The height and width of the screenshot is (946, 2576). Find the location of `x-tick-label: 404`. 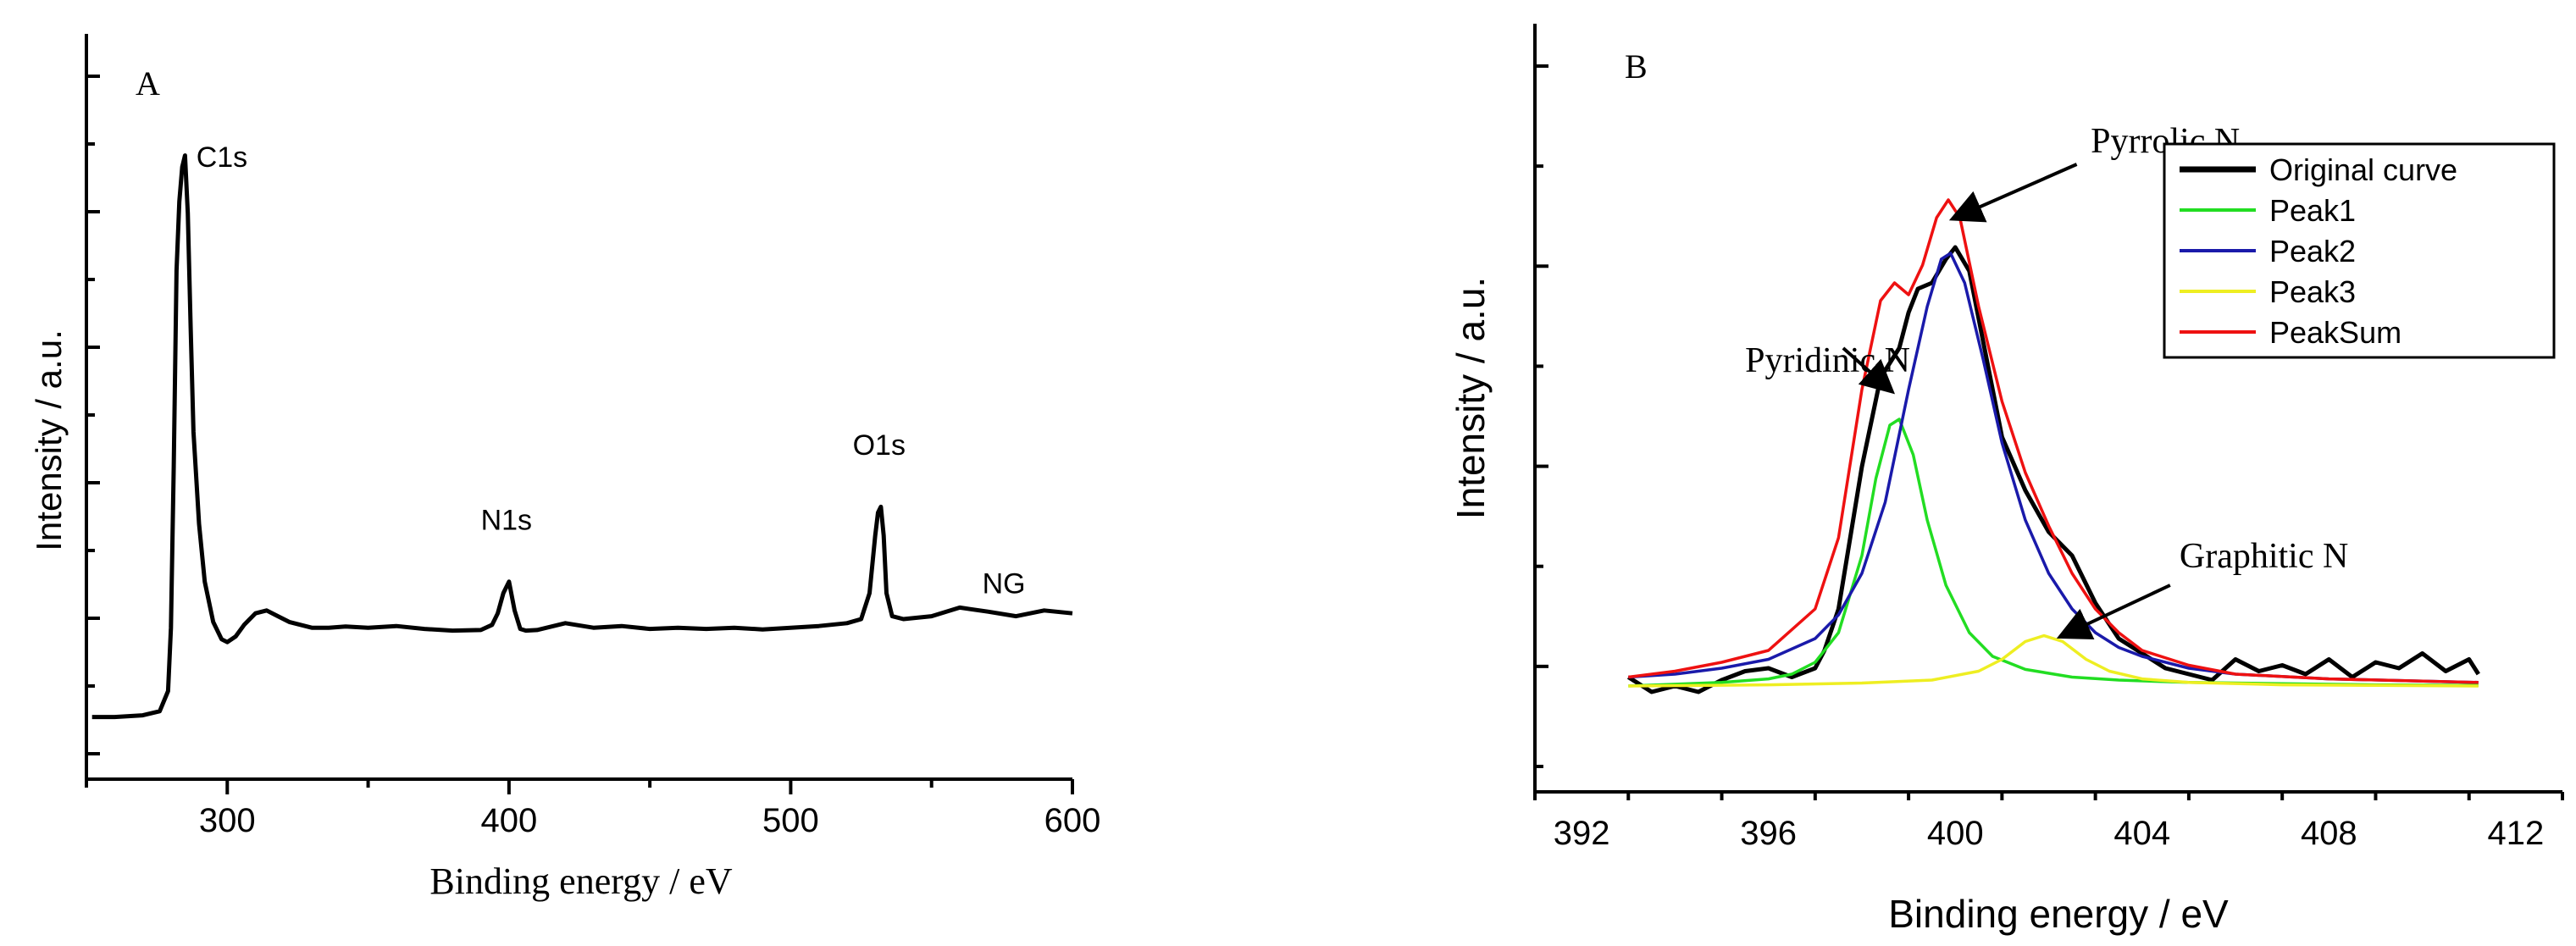

x-tick-label: 404 is located at coordinates (2141, 833).